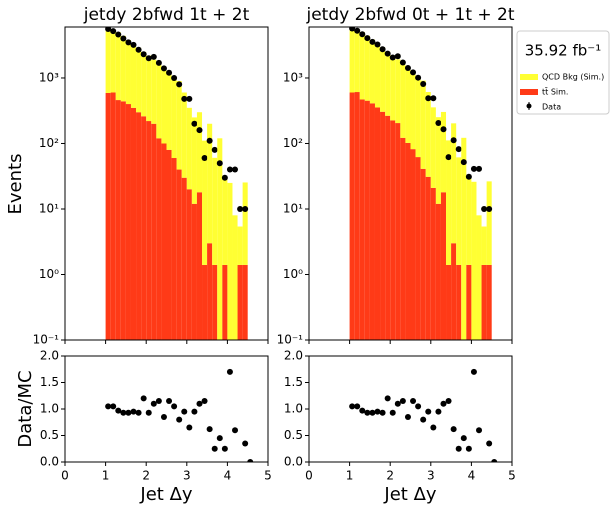 This screenshot has height=514, width=616. What do you see at coordinates (293, 462) in the screenshot?
I see `y-tick-label: 0.0` at bounding box center [293, 462].